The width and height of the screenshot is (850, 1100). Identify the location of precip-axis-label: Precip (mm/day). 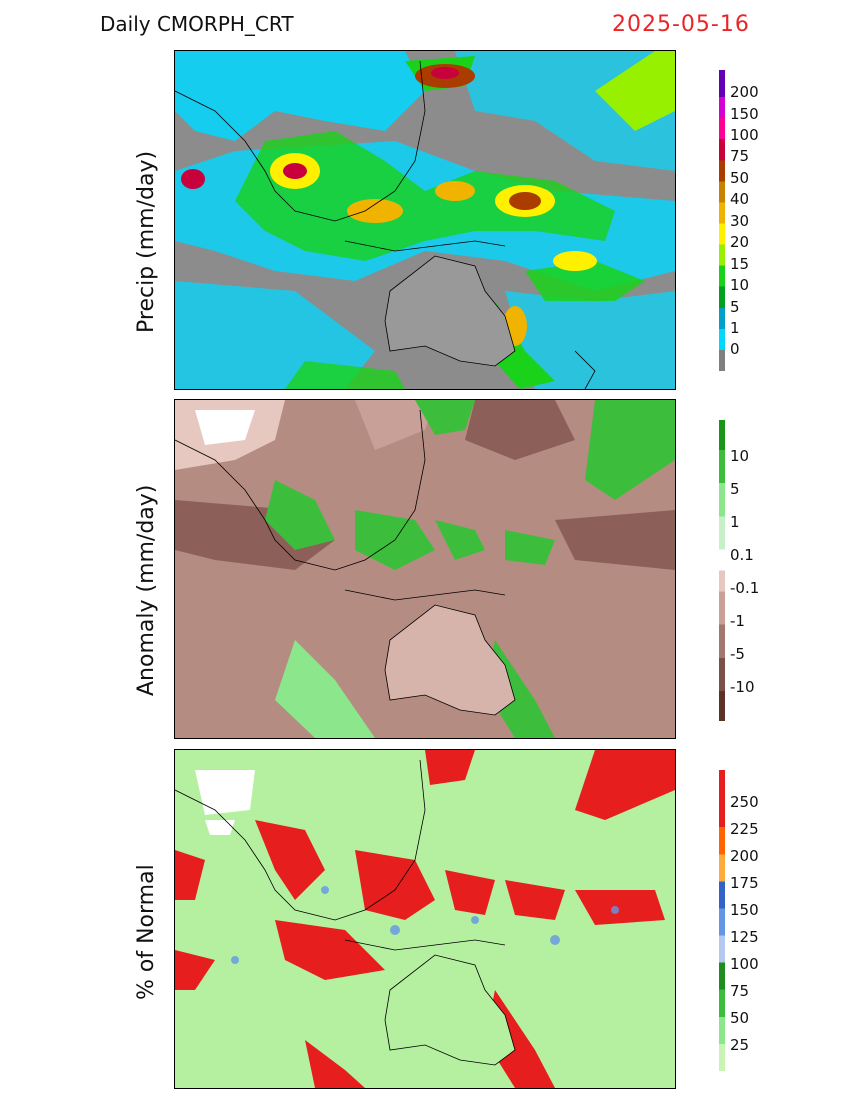
(146, 241).